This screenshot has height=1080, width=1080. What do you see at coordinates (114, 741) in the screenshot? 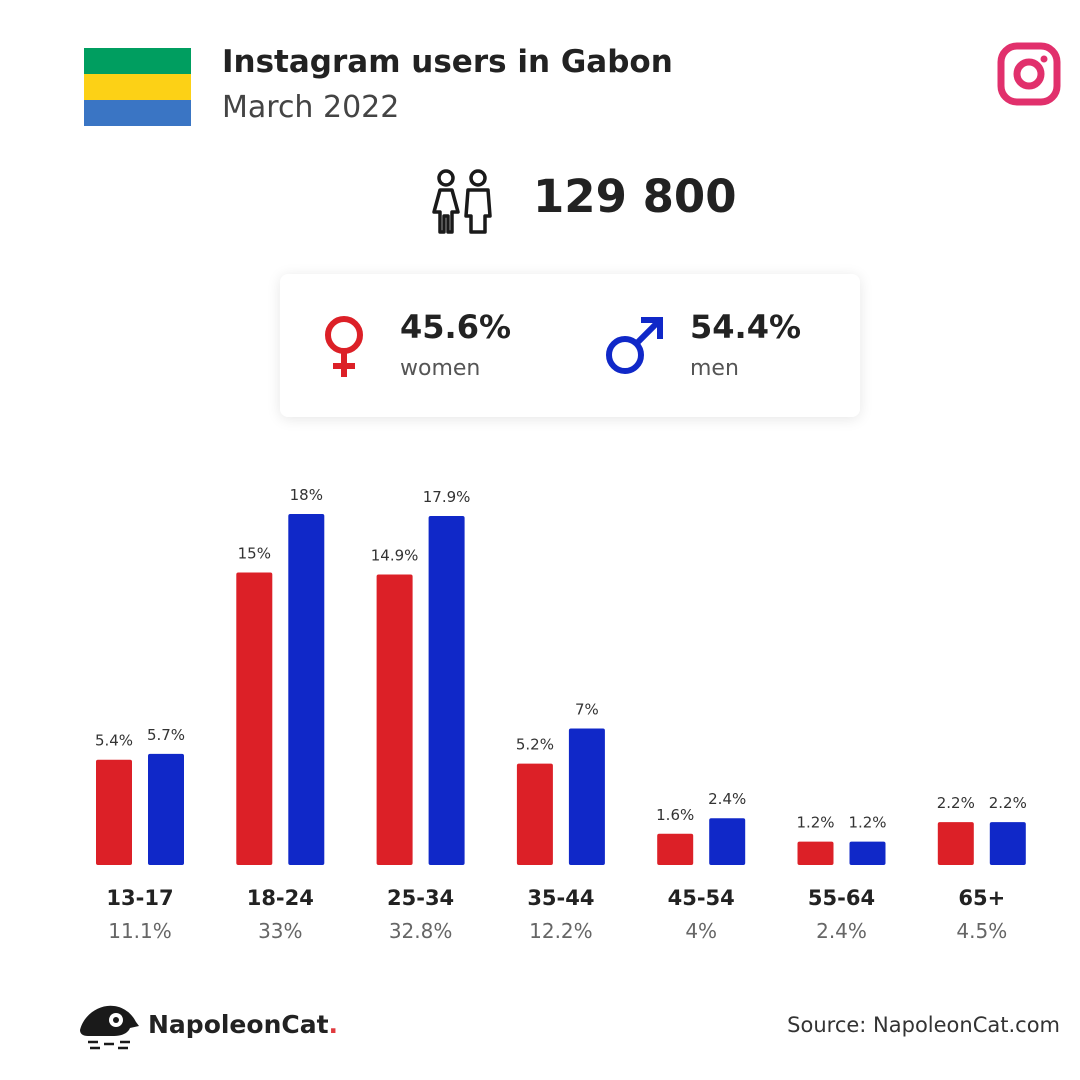
I see `bar-value-label: 5.4%` at bounding box center [114, 741].